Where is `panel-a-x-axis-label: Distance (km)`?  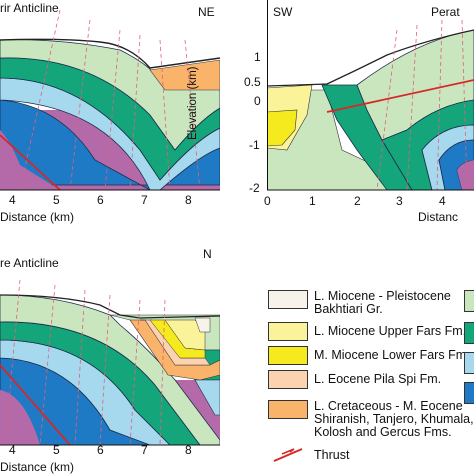 panel-a-x-axis-label: Distance (km) is located at coordinates (37, 217).